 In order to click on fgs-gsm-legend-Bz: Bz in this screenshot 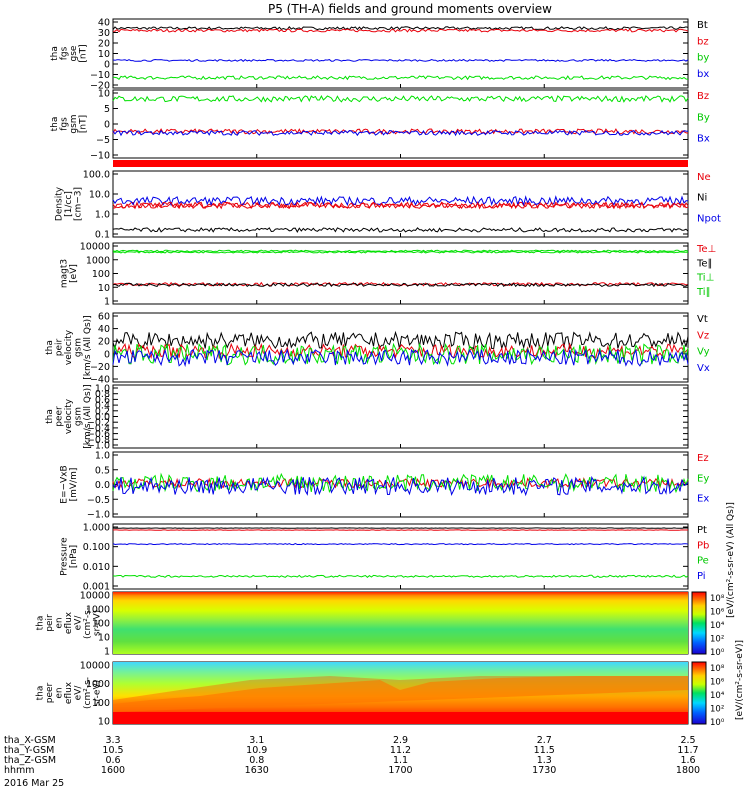, I will do `click(703, 96)`.